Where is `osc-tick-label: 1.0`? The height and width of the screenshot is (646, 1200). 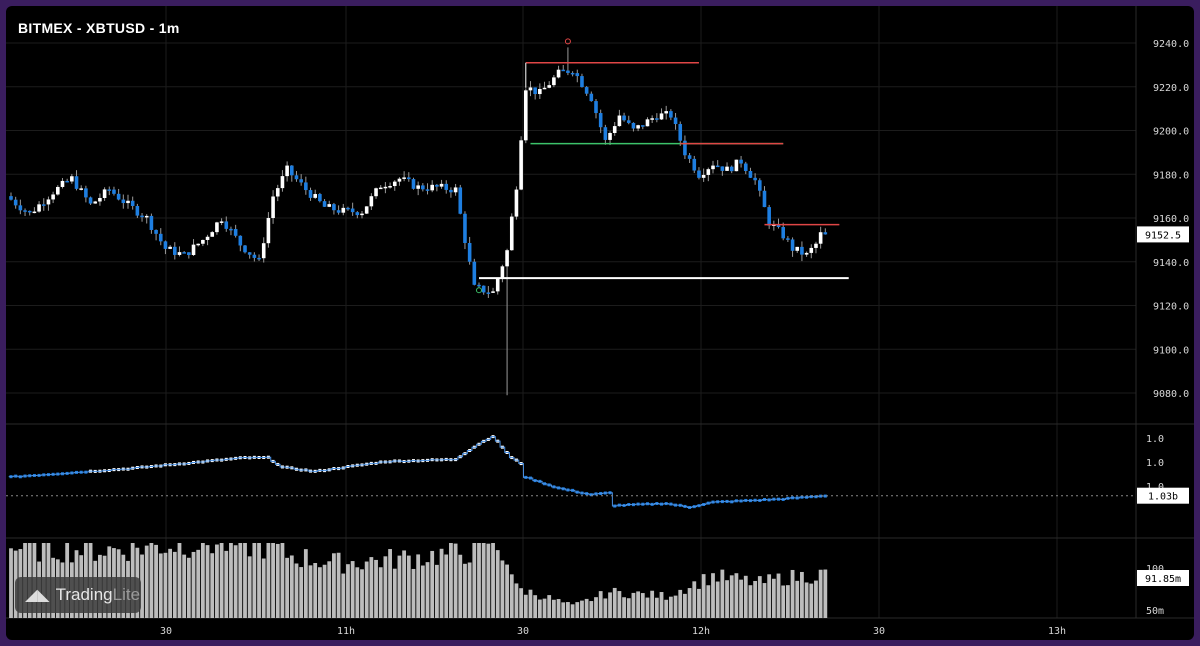 osc-tick-label: 1.0 is located at coordinates (1155, 439).